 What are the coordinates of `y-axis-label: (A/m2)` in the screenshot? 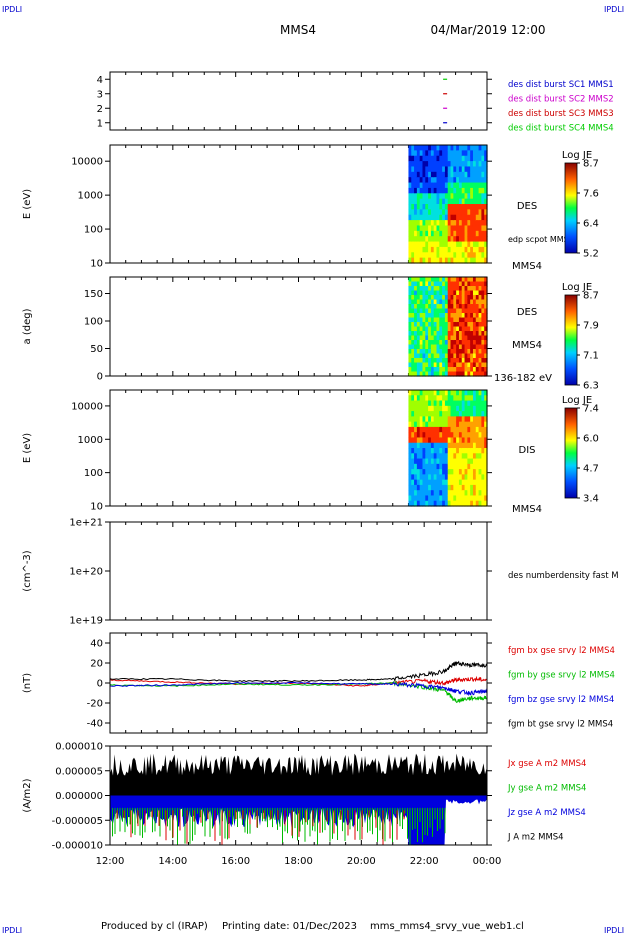 It's located at (27, 795).